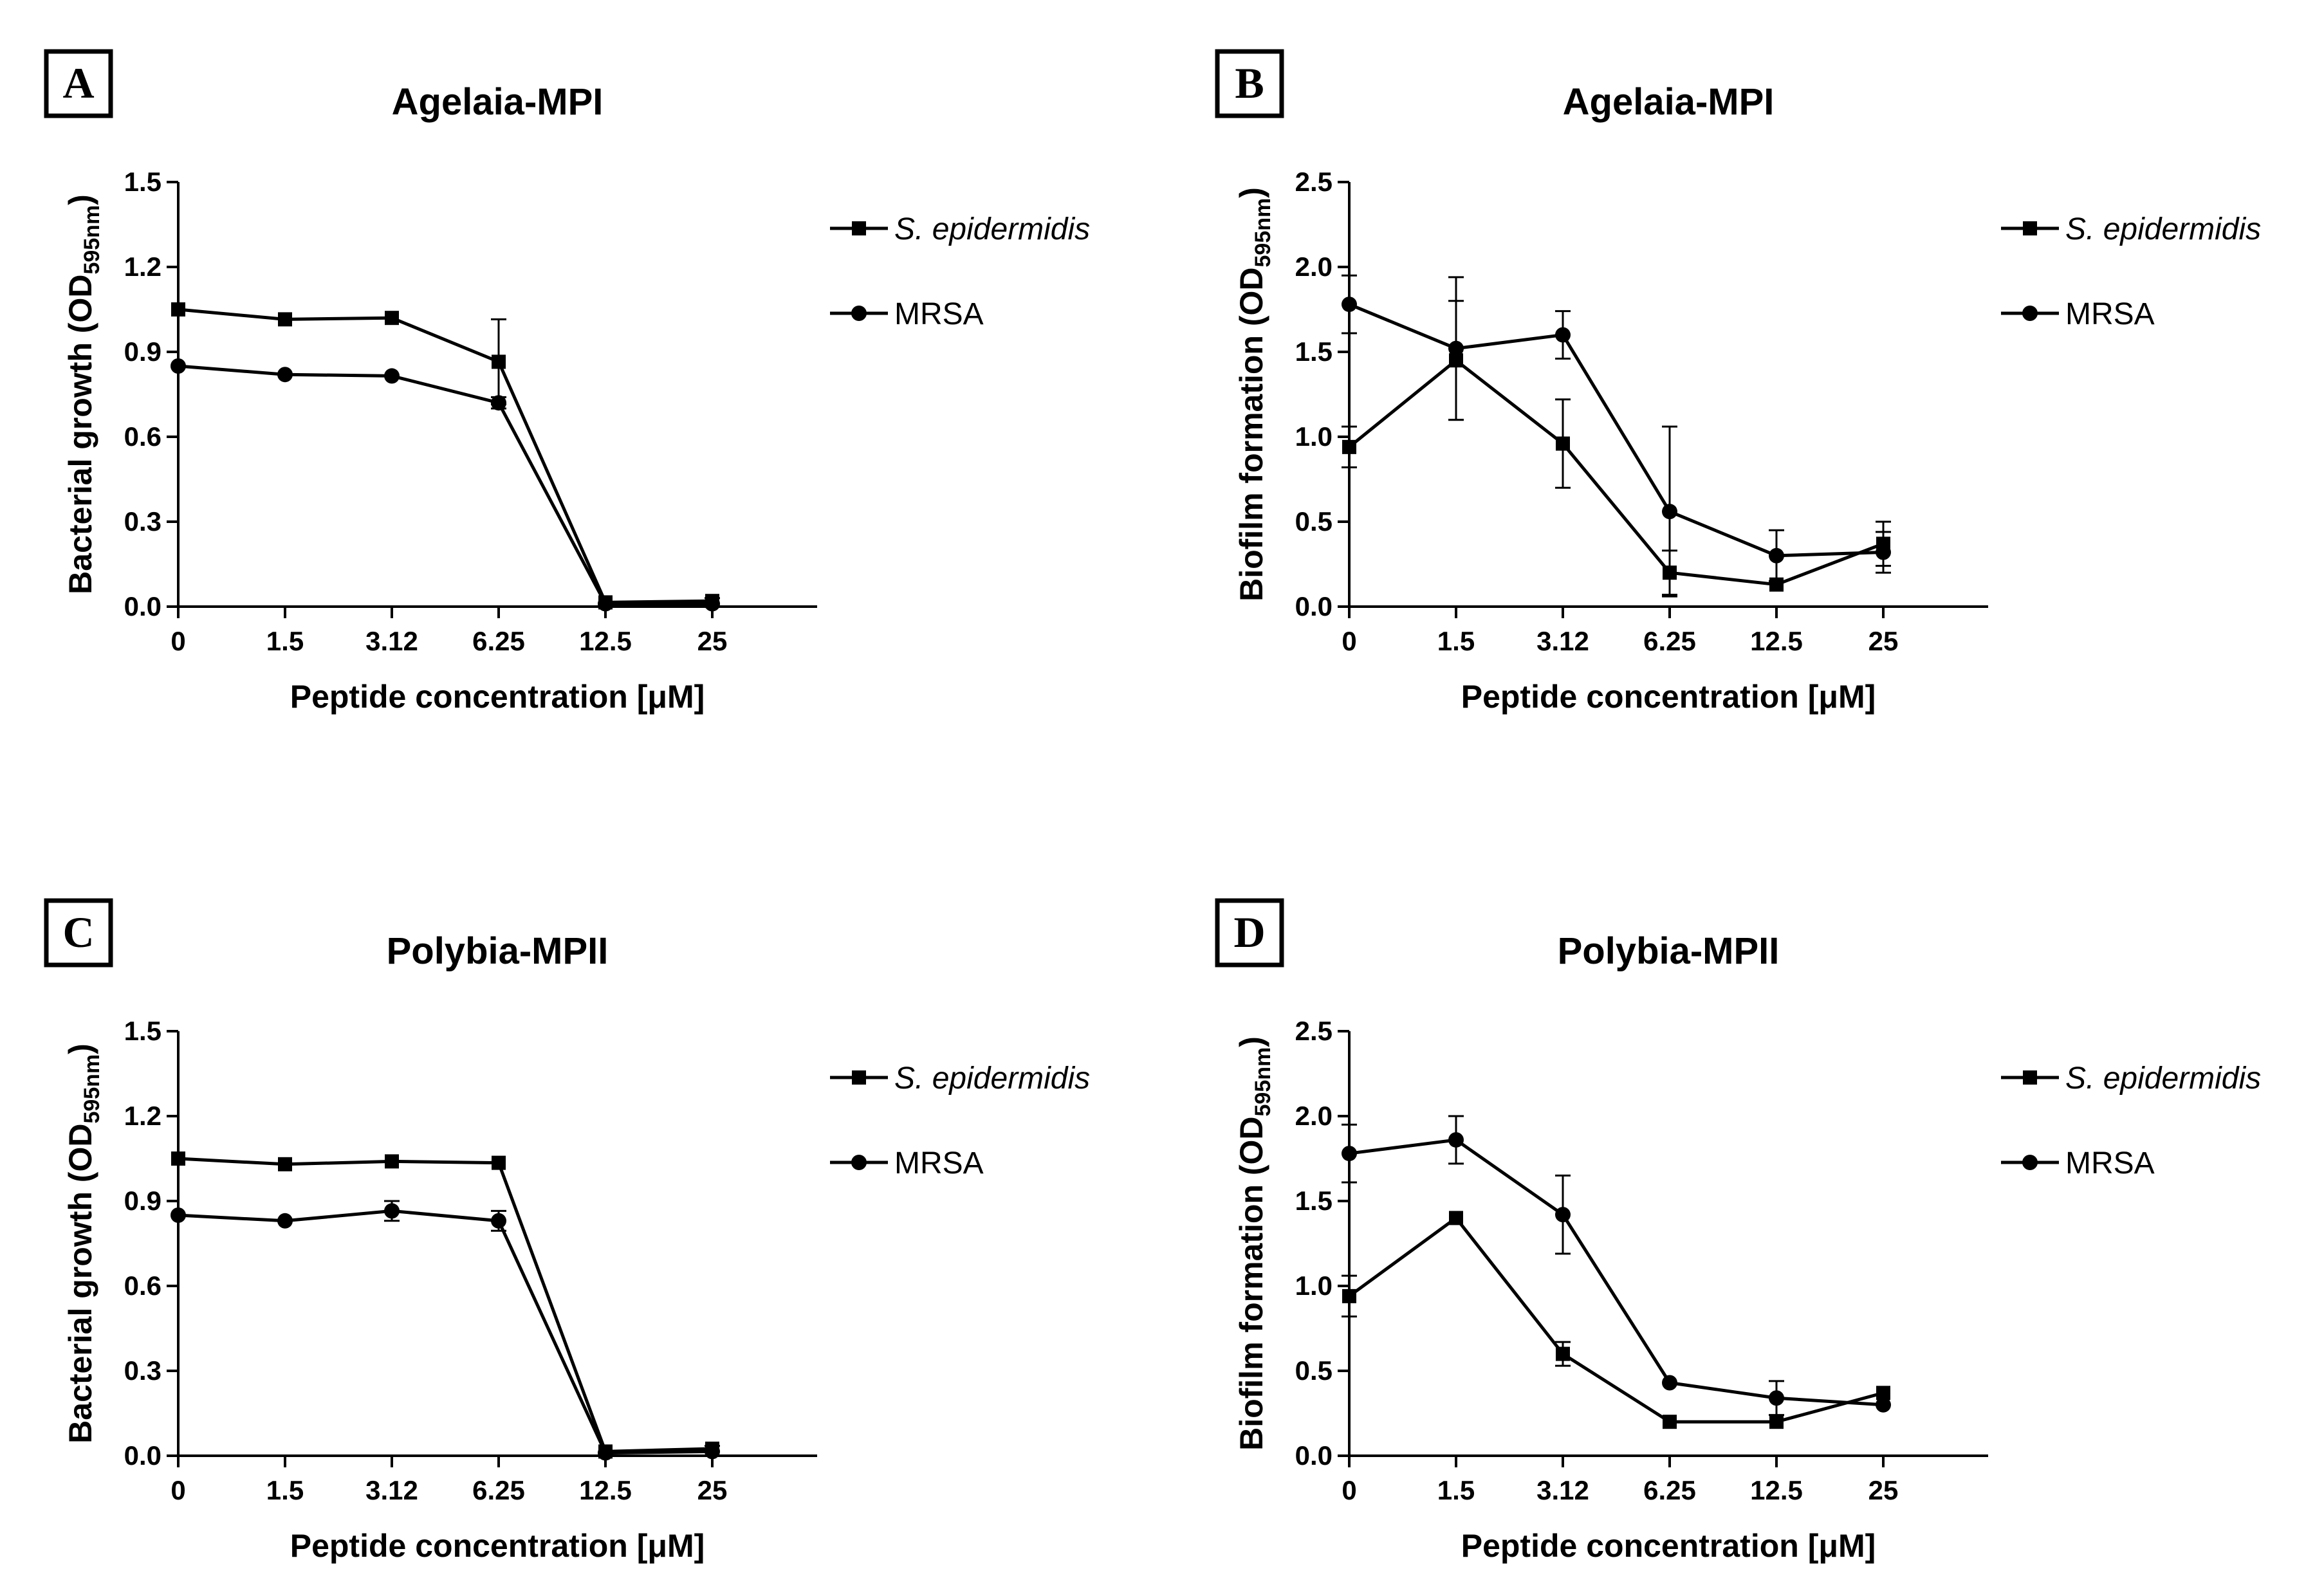 The image size is (2315, 1596). Describe the element at coordinates (143, 351) in the screenshot. I see `y-tick-label: 0.9` at that location.